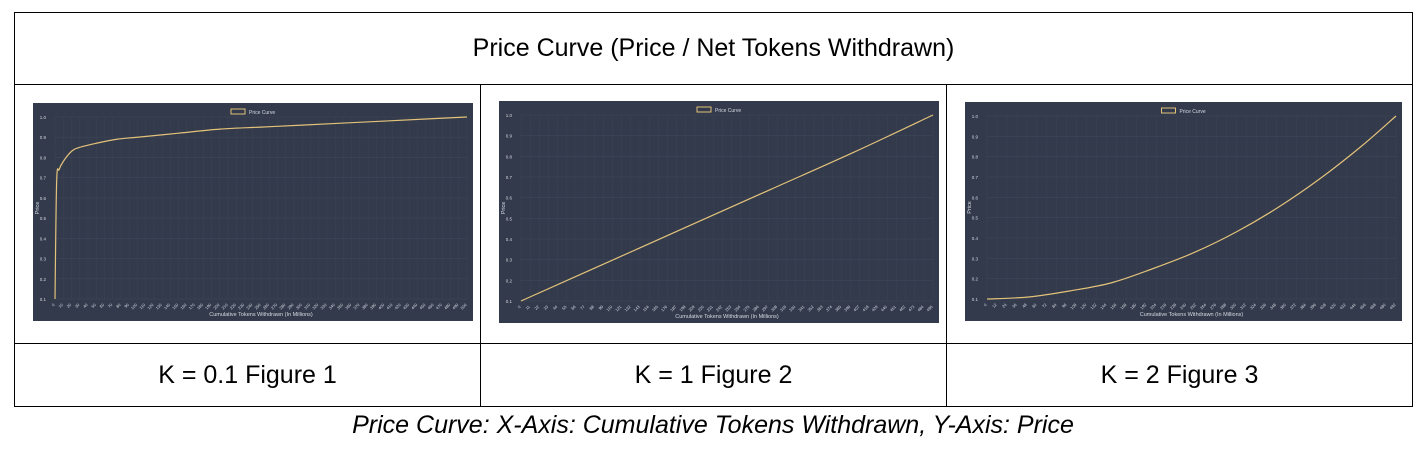  I want to click on x-tick-label: 231, so click(710, 308).